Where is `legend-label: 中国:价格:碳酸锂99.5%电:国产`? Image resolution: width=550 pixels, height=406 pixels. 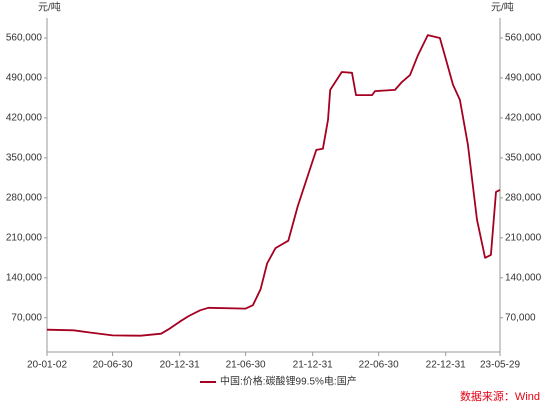 legend-label: 中国:价格:碳酸锂99.5%电:国产 is located at coordinates (288, 381).